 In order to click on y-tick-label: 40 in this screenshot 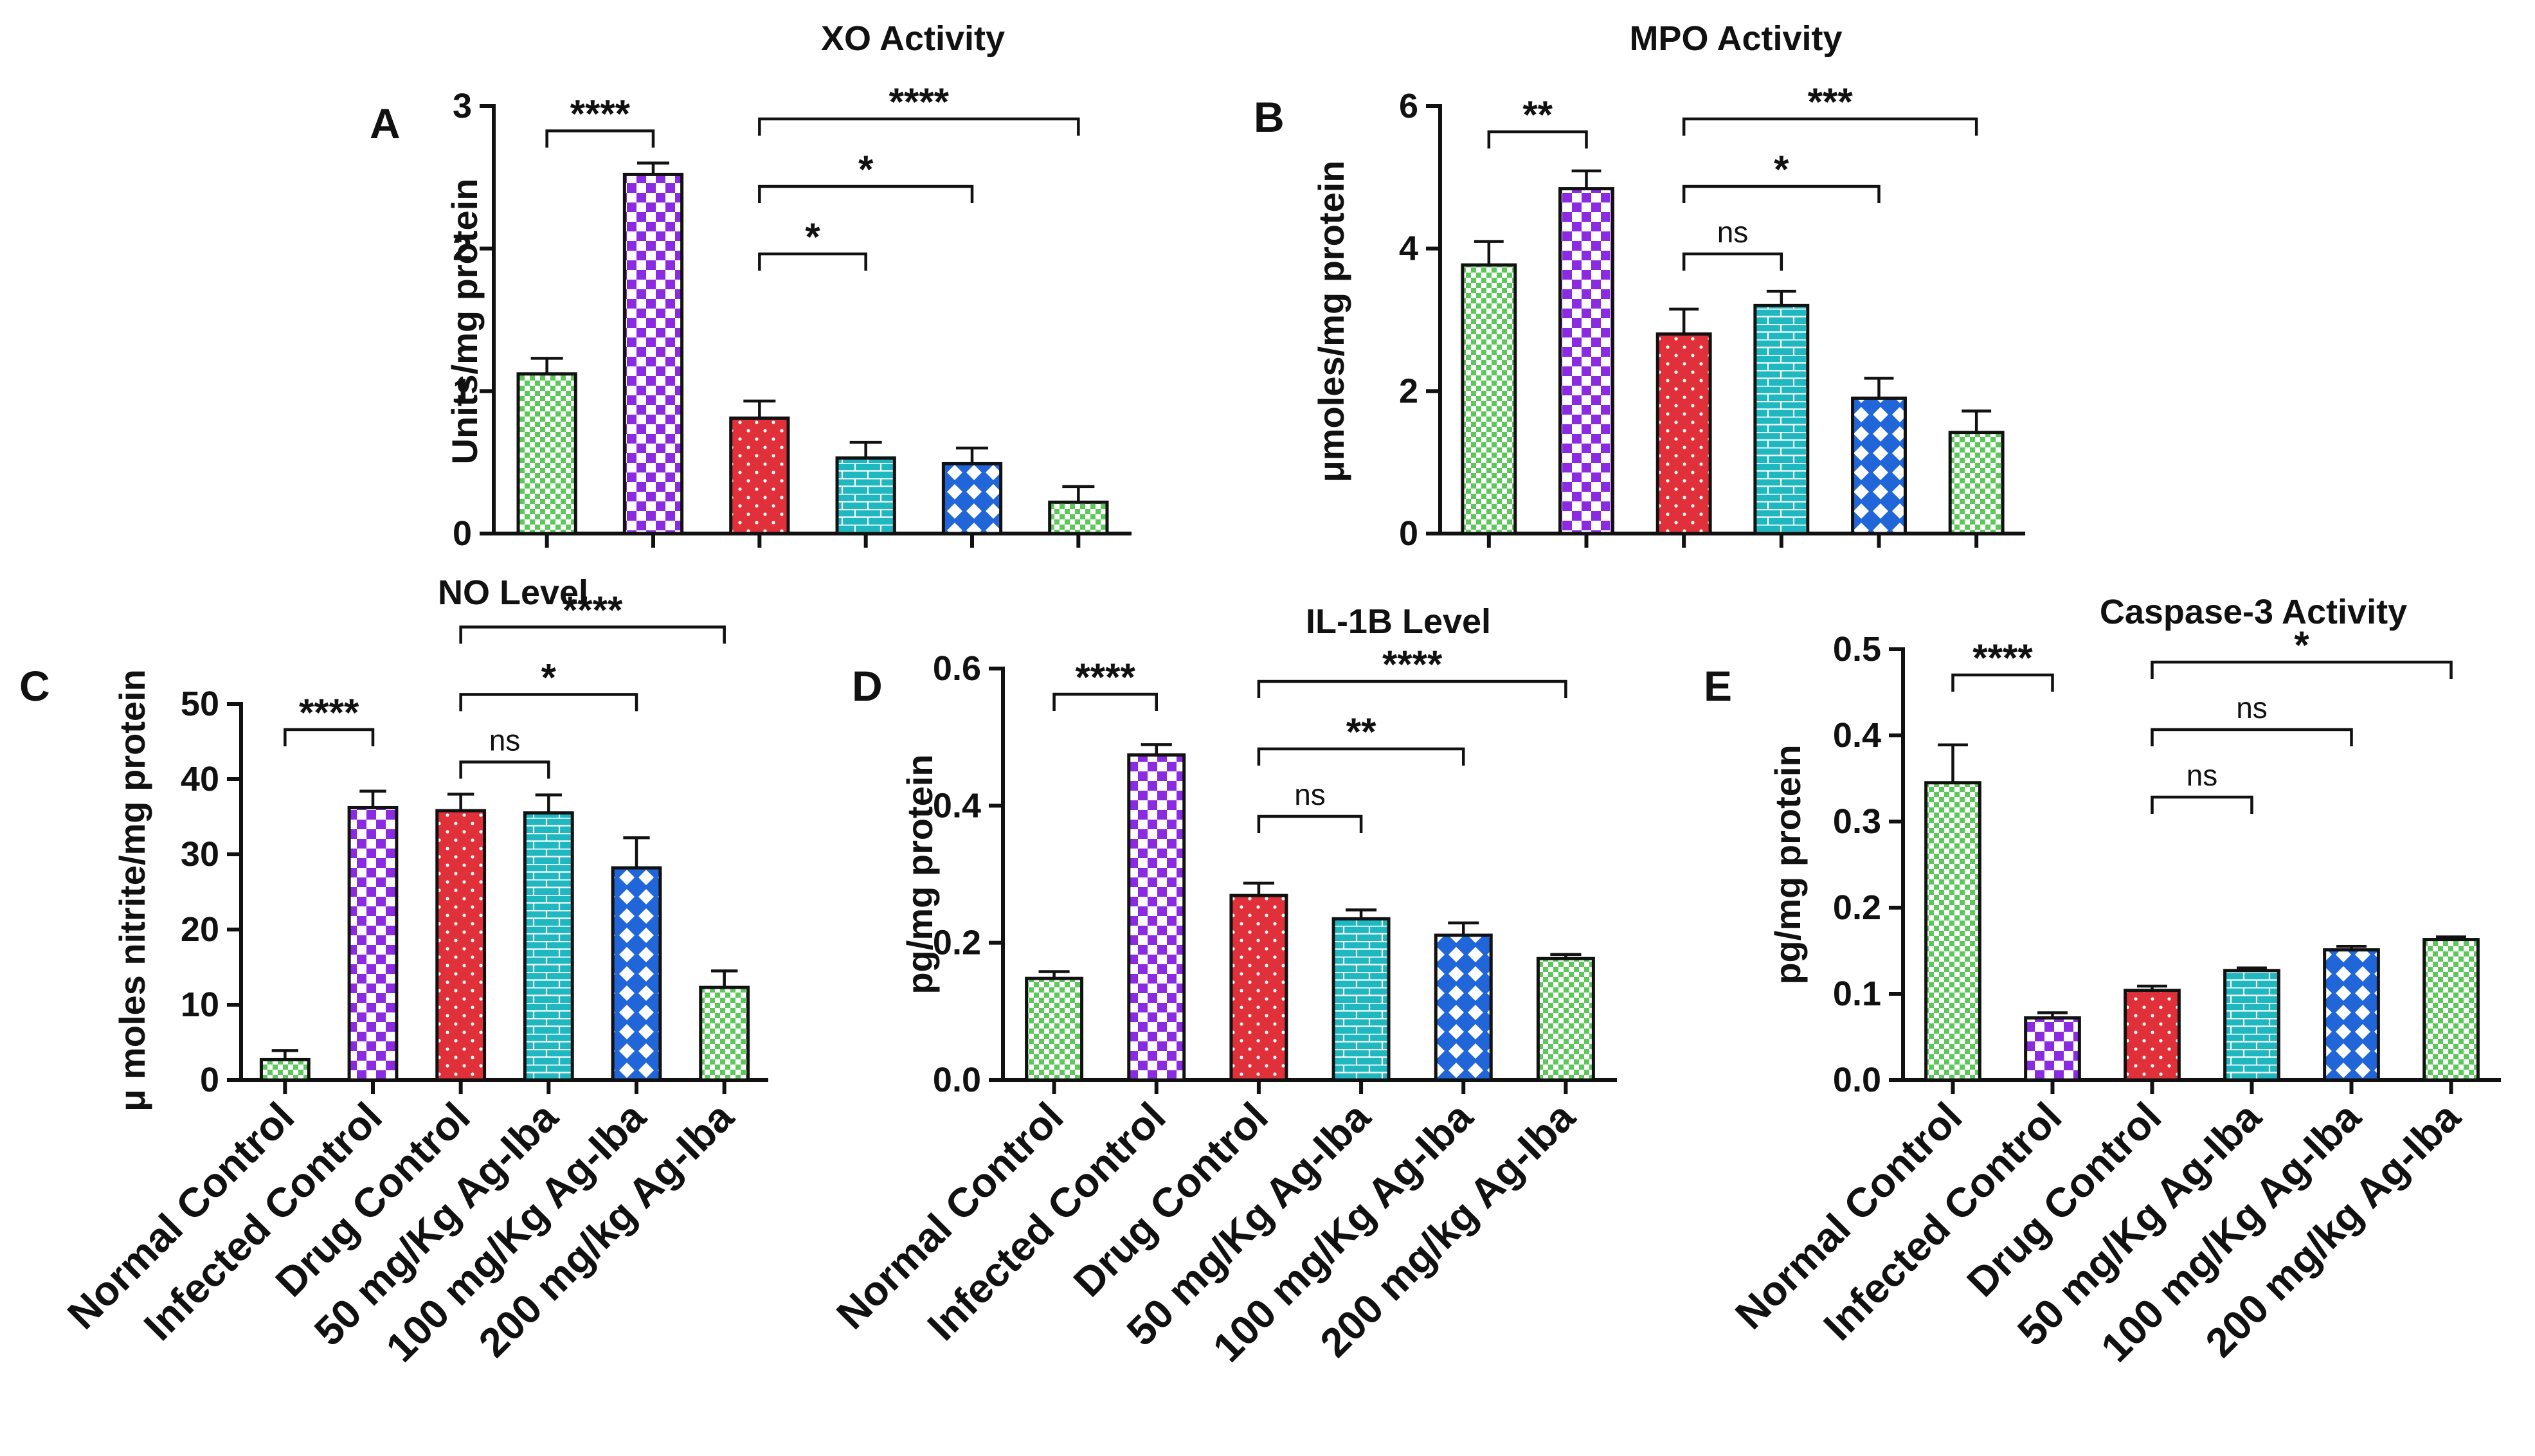, I will do `click(200, 779)`.